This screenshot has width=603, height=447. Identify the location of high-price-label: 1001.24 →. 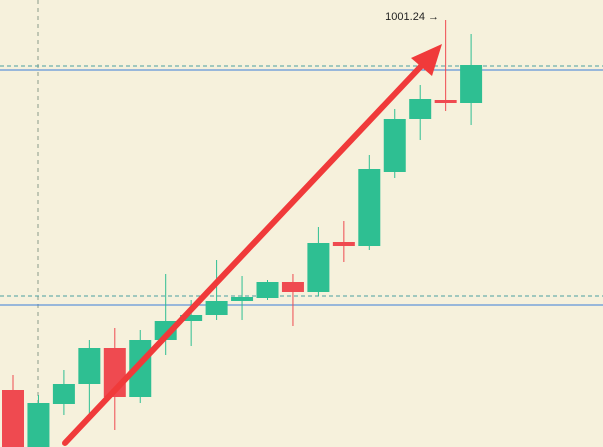
(412, 17).